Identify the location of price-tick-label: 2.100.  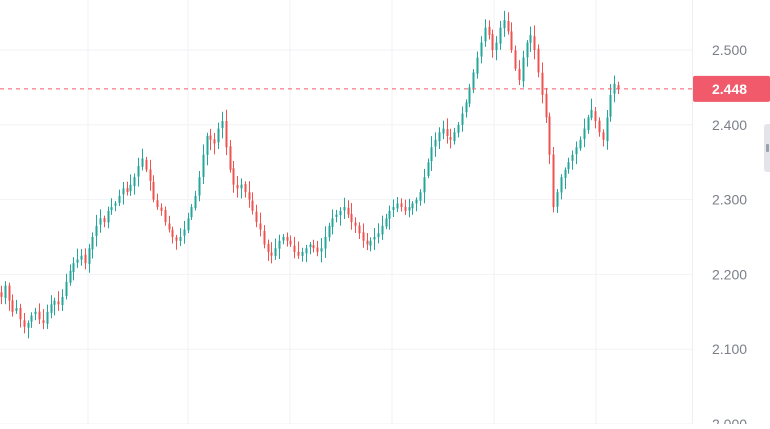
(729, 349).